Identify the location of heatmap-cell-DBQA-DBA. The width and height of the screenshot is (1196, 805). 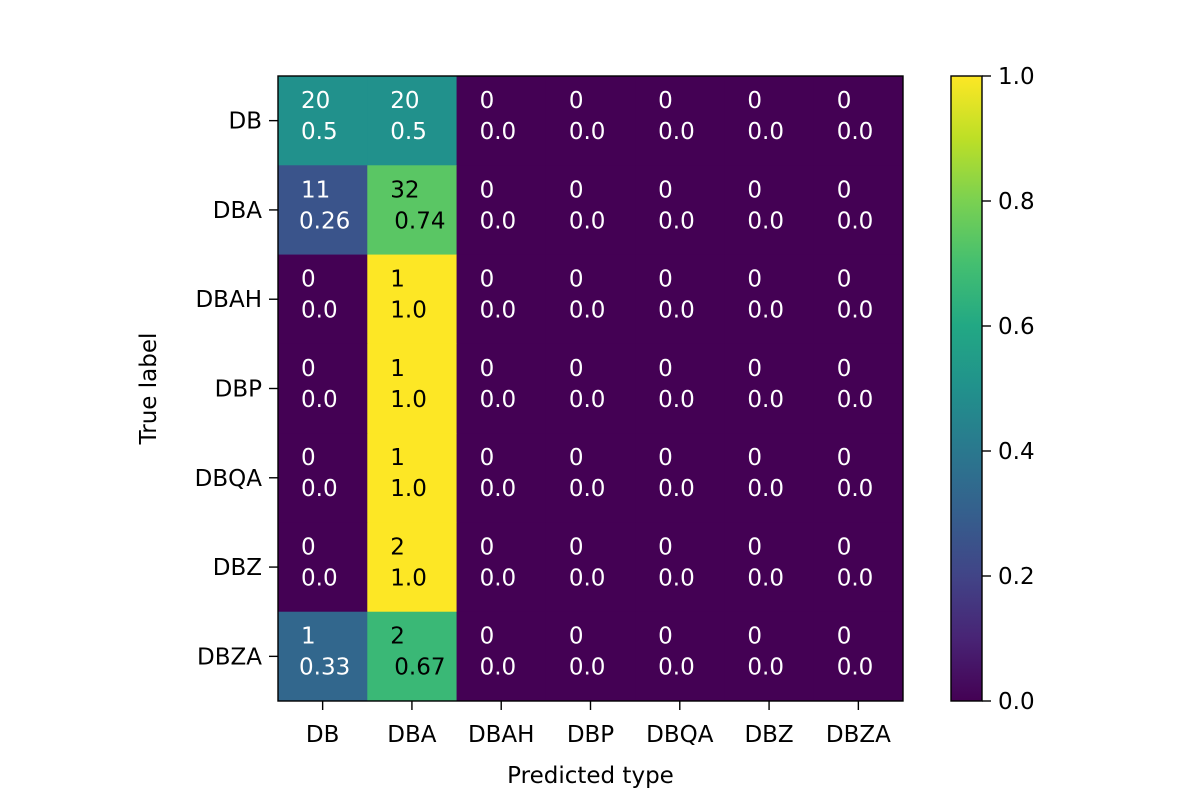
(412, 478).